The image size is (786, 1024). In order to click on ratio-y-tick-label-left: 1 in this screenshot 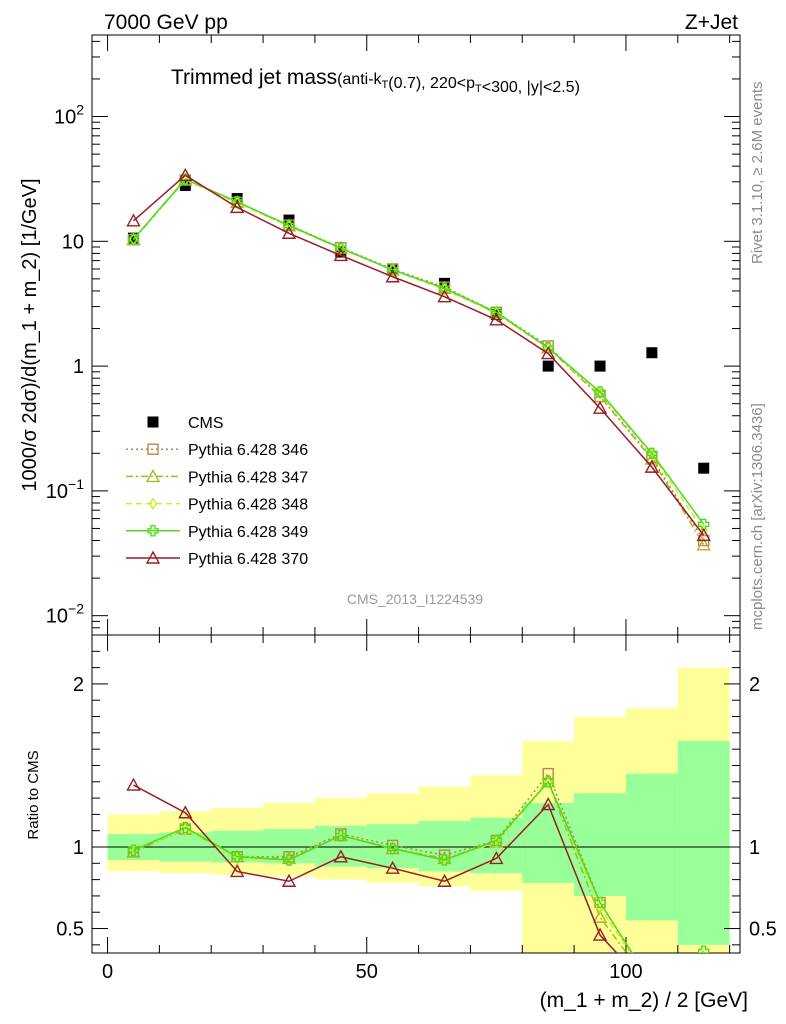, I will do `click(78, 848)`.